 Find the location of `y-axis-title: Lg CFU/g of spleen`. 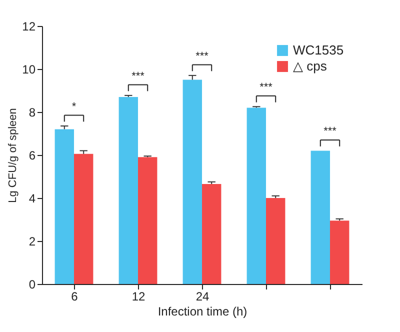

y-axis-title: Lg CFU/g of spleen is located at coordinates (13, 155).